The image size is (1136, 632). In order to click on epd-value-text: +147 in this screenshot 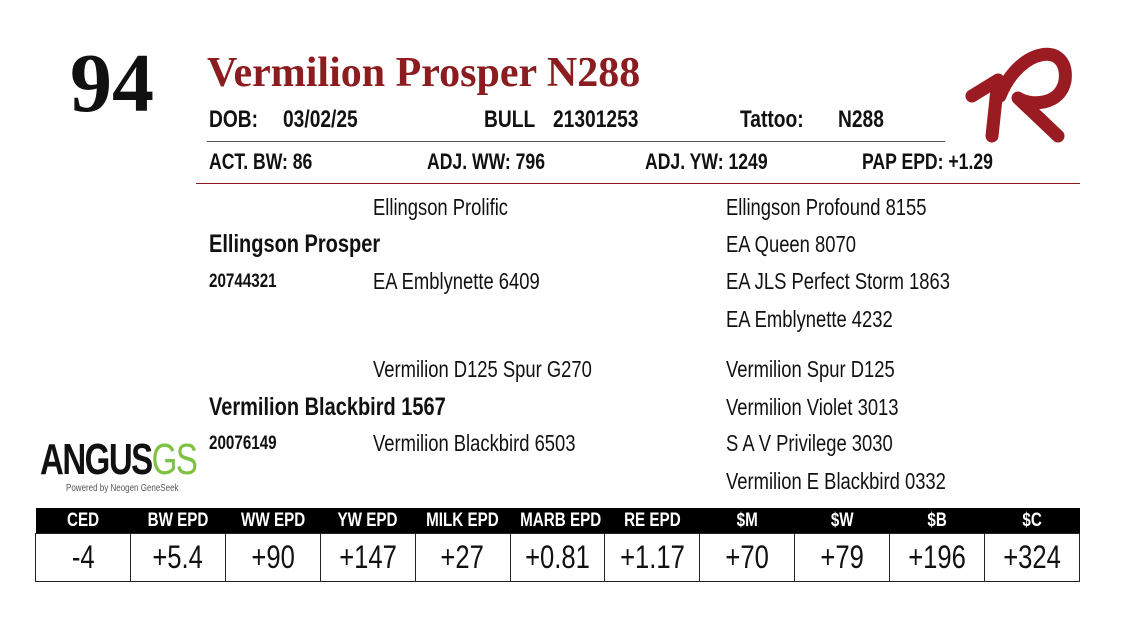, I will do `click(367, 557)`.